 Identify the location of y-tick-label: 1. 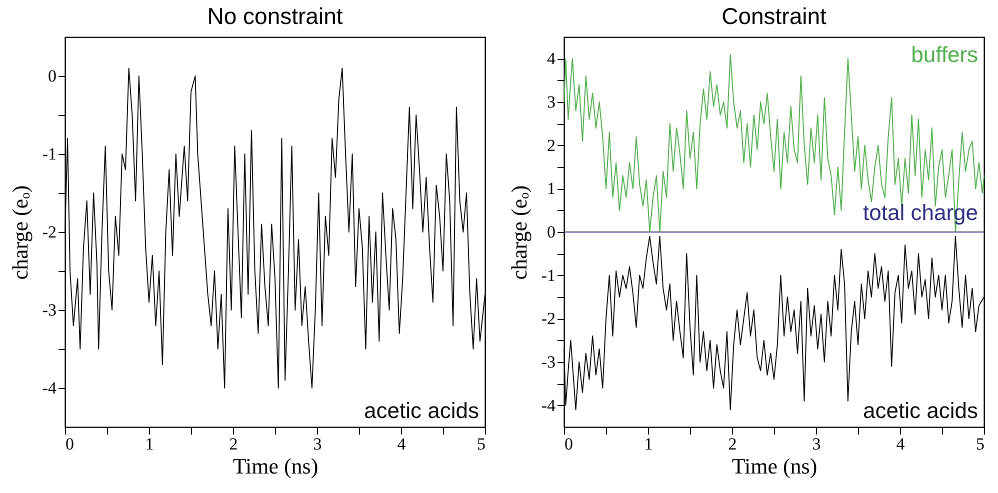
(551, 188).